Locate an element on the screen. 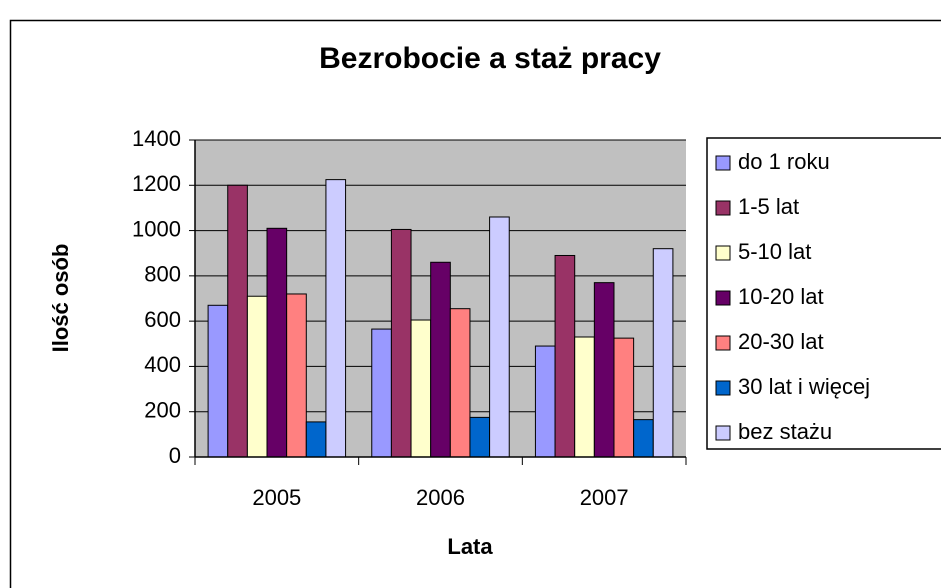 The image size is (941, 588). legend-label: 10-20 lat is located at coordinates (781, 296).